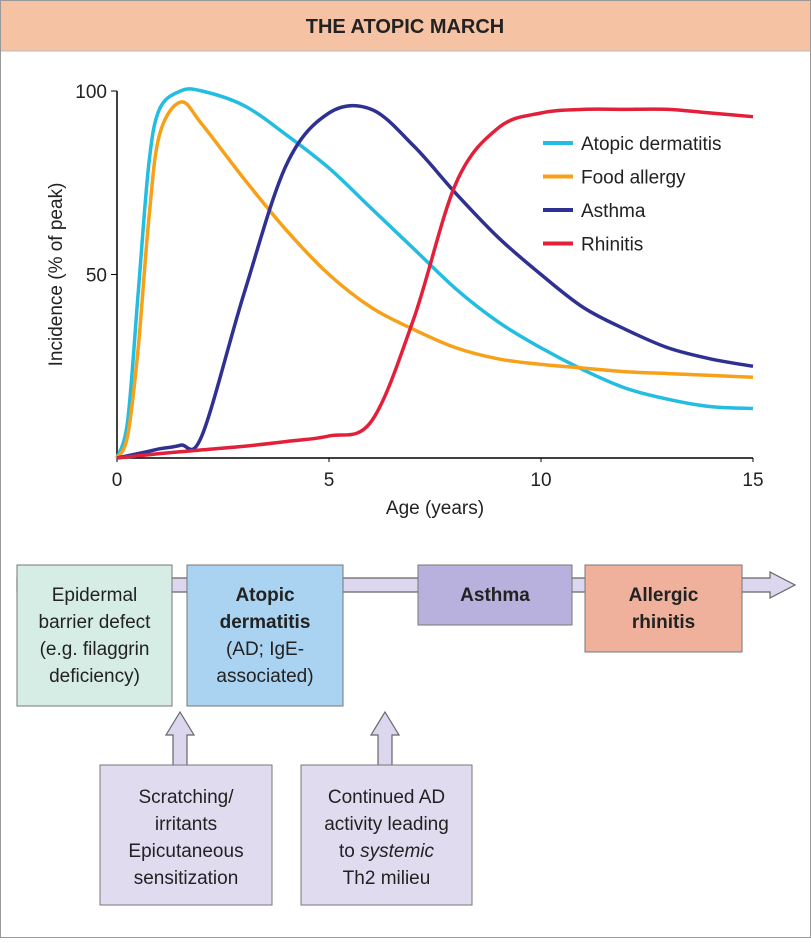  Describe the element at coordinates (397, 851) in the screenshot. I see `input-label-part: systemic` at that location.